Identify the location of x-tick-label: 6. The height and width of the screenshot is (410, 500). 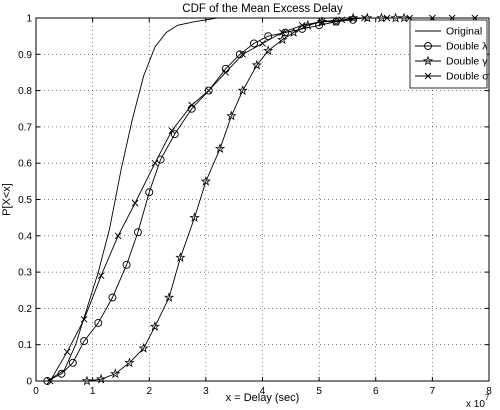
(376, 391).